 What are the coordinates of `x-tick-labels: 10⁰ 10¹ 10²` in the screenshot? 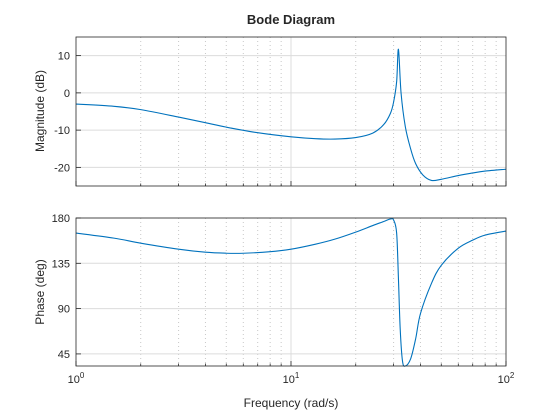 It's located at (291, 378).